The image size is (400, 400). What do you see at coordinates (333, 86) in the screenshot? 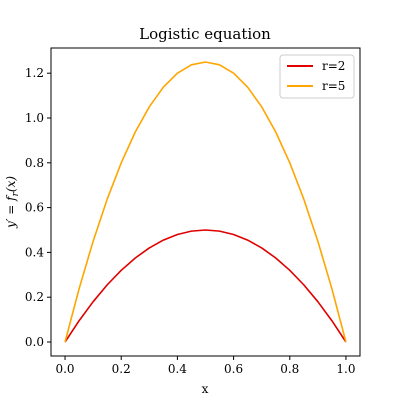
I see `legend-label-r5: r=5` at bounding box center [333, 86].